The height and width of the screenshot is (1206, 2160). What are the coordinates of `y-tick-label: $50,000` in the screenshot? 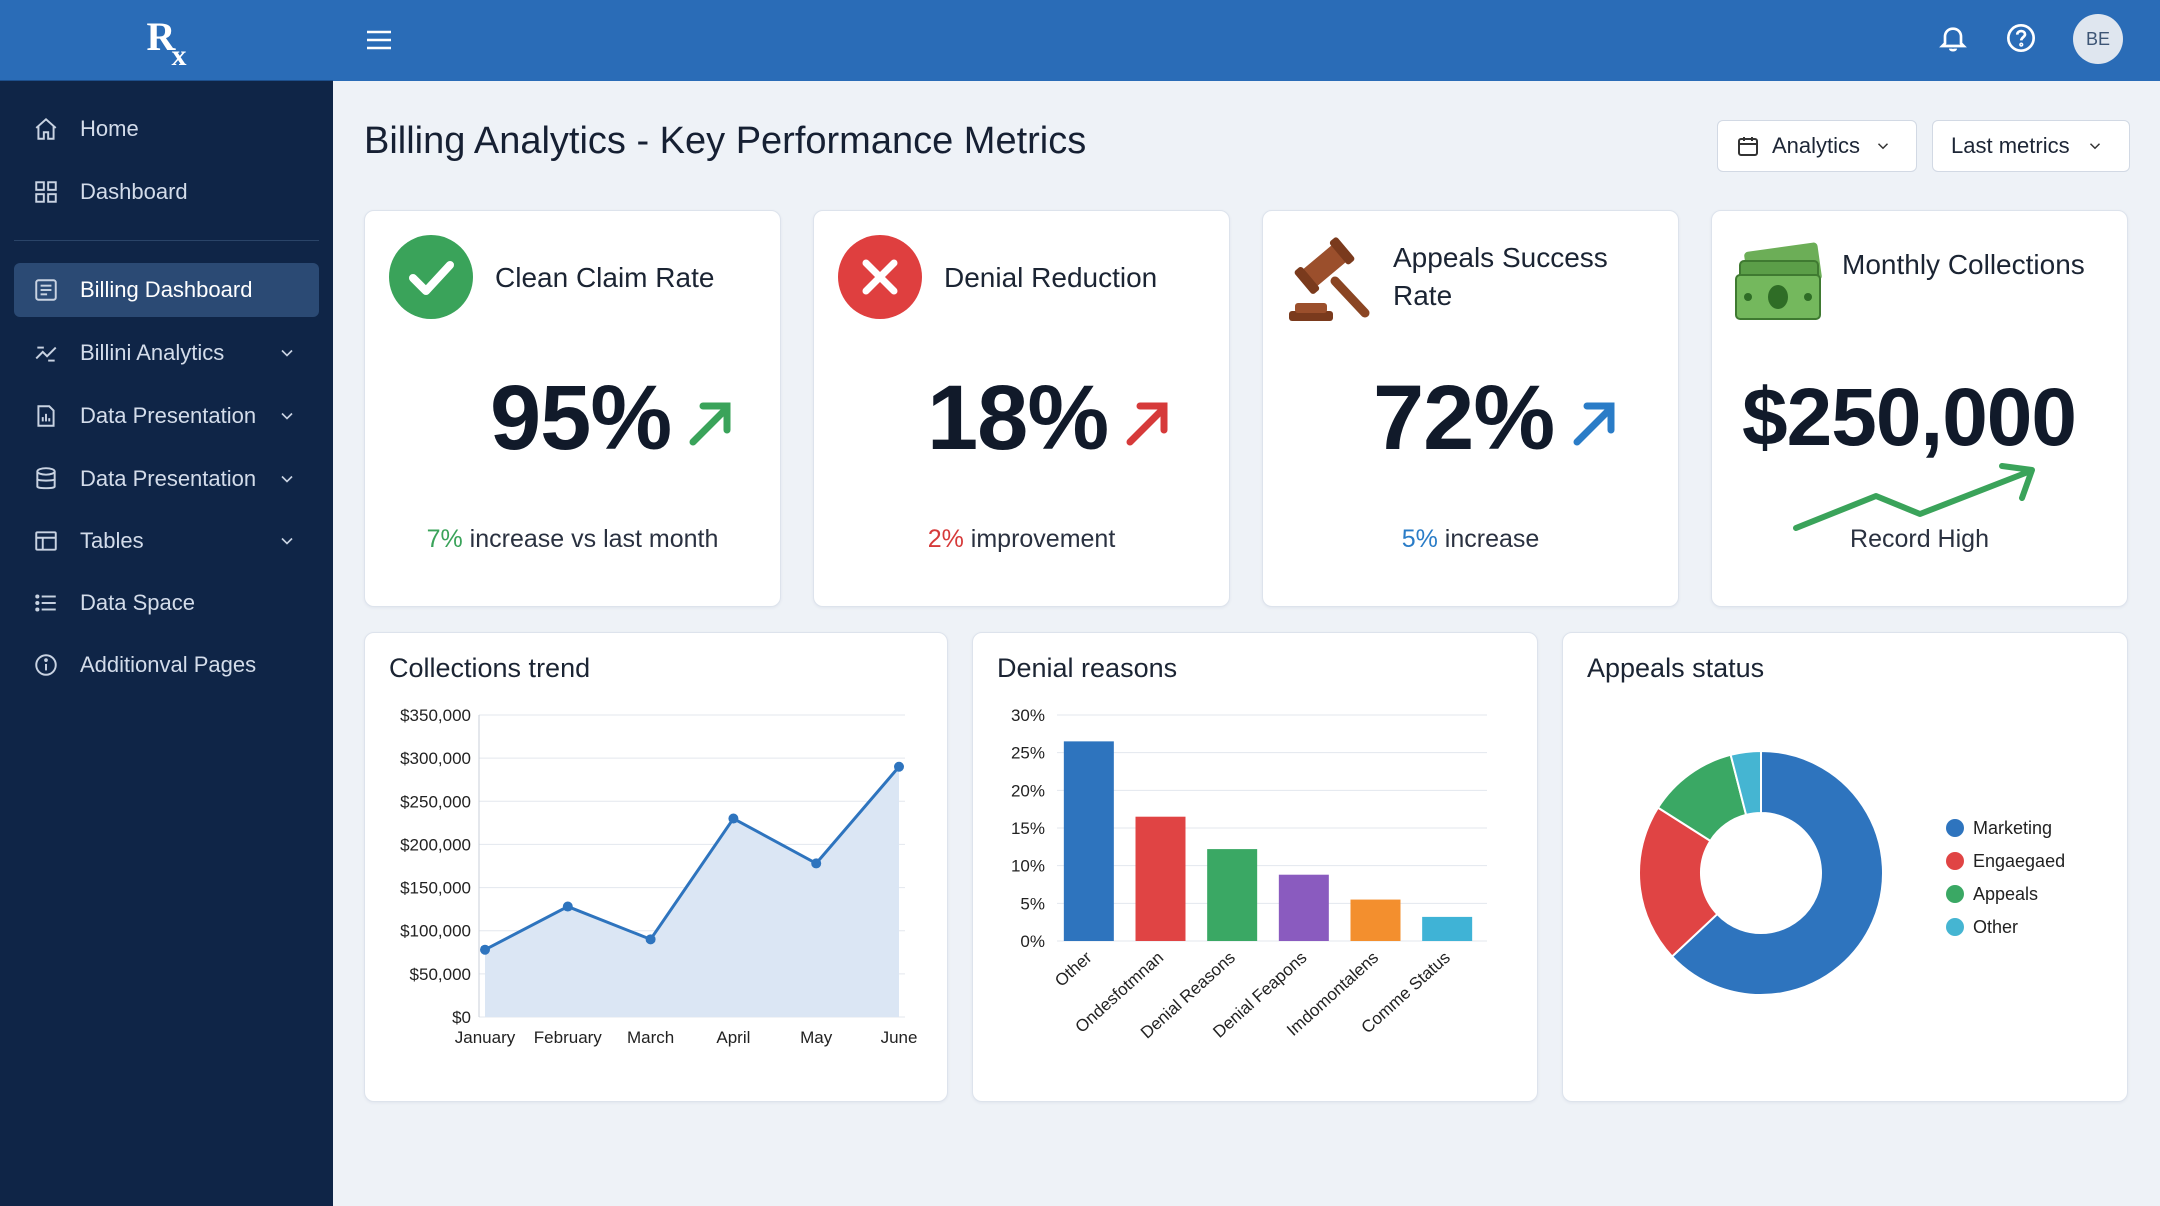 It's located at (440, 974).